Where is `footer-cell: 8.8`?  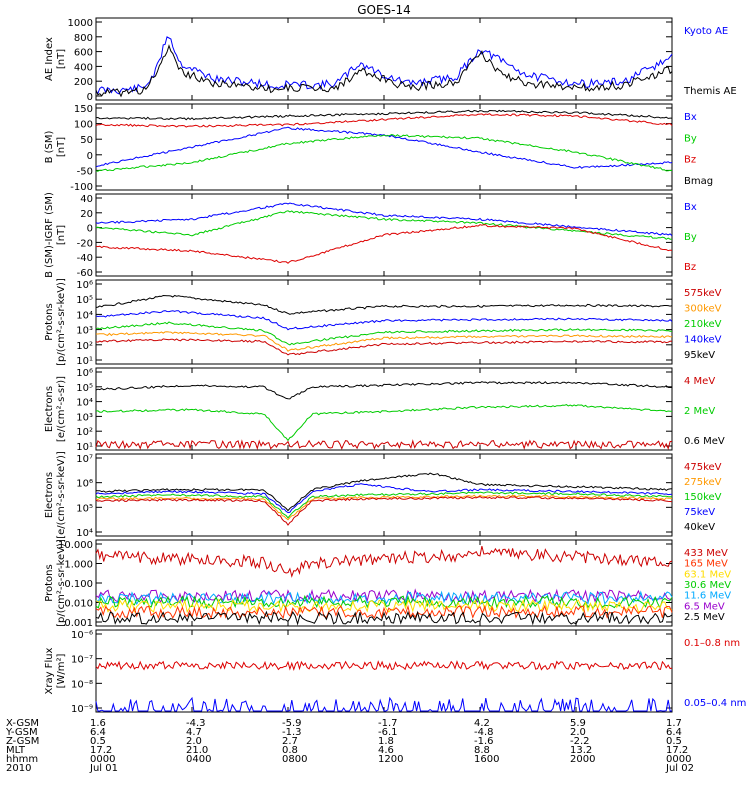
footer-cell: 8.8 is located at coordinates (482, 750).